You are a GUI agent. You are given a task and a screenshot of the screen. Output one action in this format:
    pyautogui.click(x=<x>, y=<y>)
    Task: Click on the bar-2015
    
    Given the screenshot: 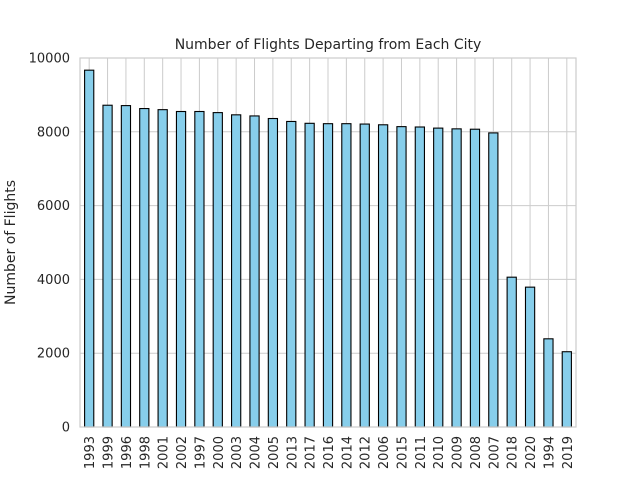 What is the action you would take?
    pyautogui.click(x=401, y=277)
    